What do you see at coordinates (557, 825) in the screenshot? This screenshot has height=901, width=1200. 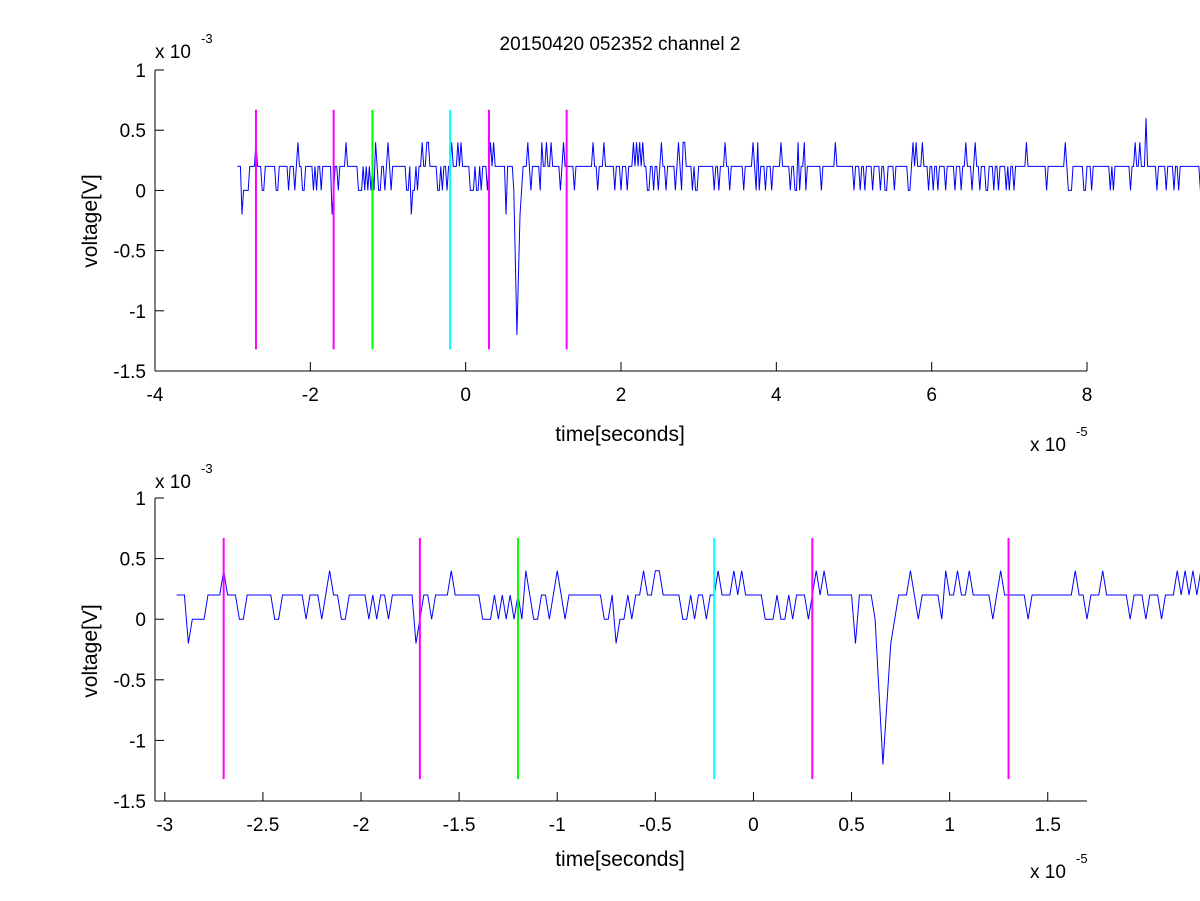 I see `x-tick-label: -1` at bounding box center [557, 825].